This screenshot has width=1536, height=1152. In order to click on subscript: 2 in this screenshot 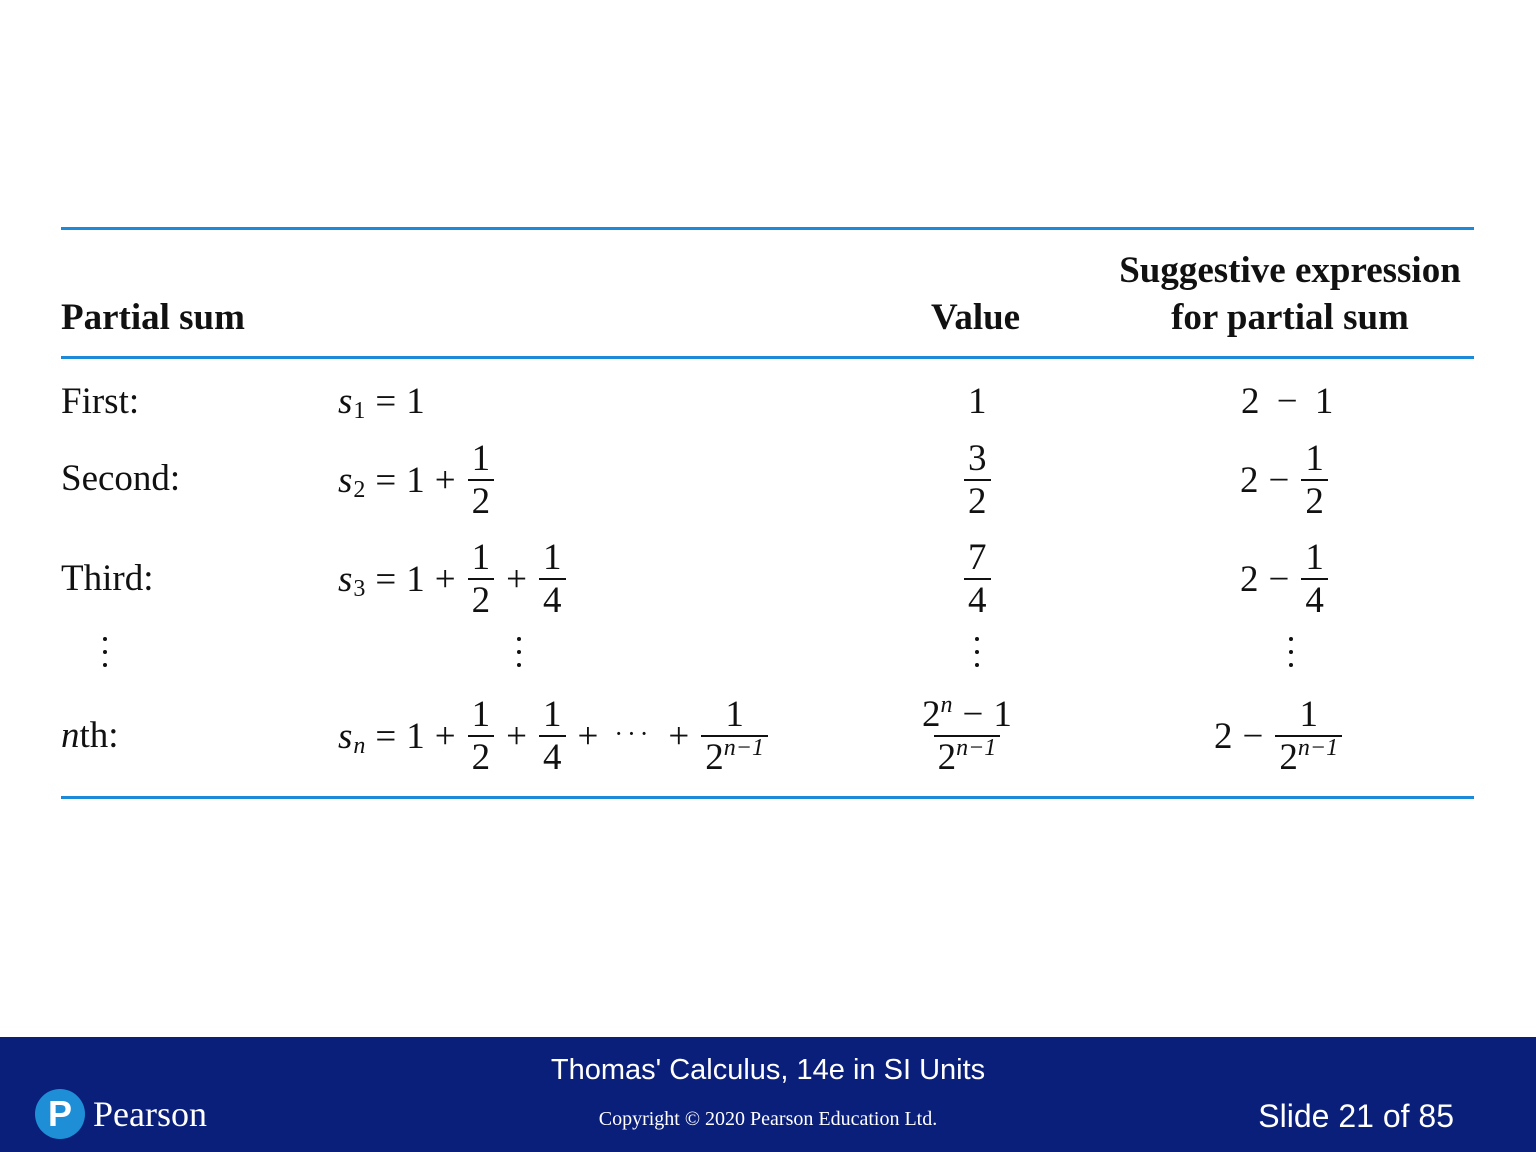, I will do `click(359, 489)`.